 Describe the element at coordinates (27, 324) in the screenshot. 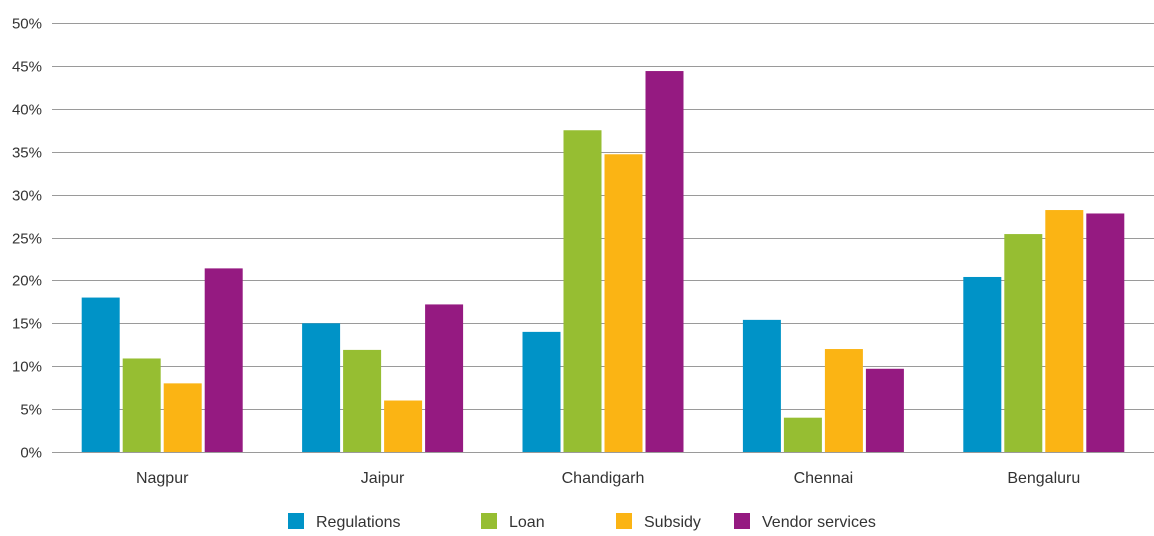

I see `y-tick-label: 15%` at that location.